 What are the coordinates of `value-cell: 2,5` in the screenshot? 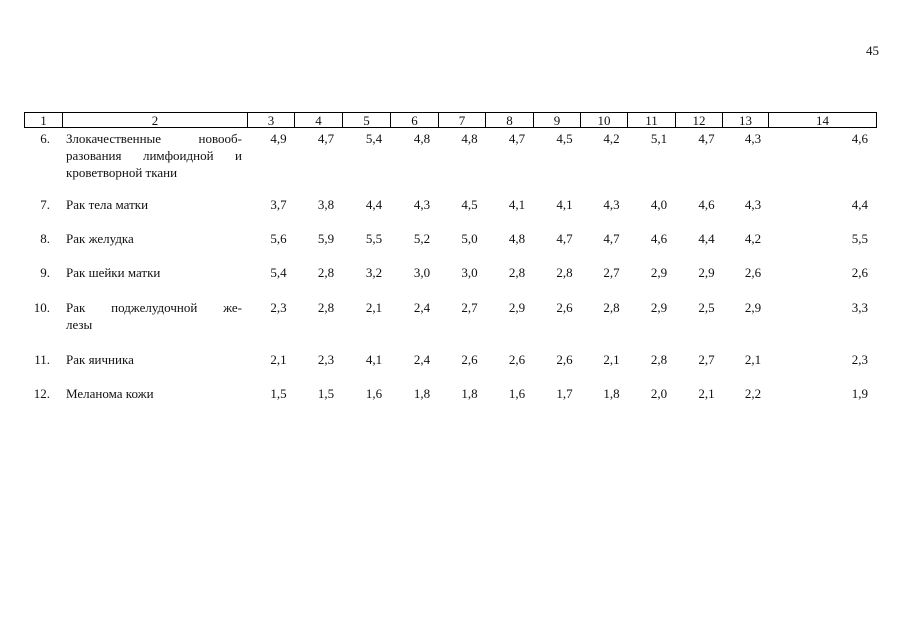 It's located at (706, 307).